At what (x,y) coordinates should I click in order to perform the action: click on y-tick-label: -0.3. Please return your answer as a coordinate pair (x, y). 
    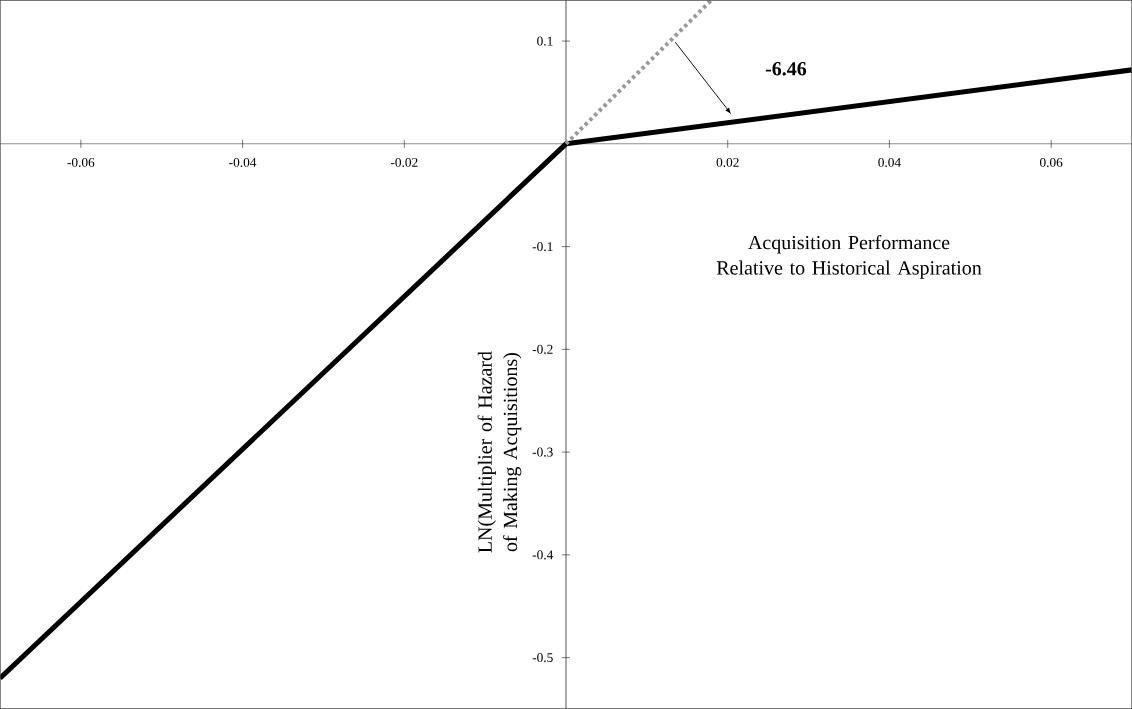
    Looking at the image, I should click on (542, 452).